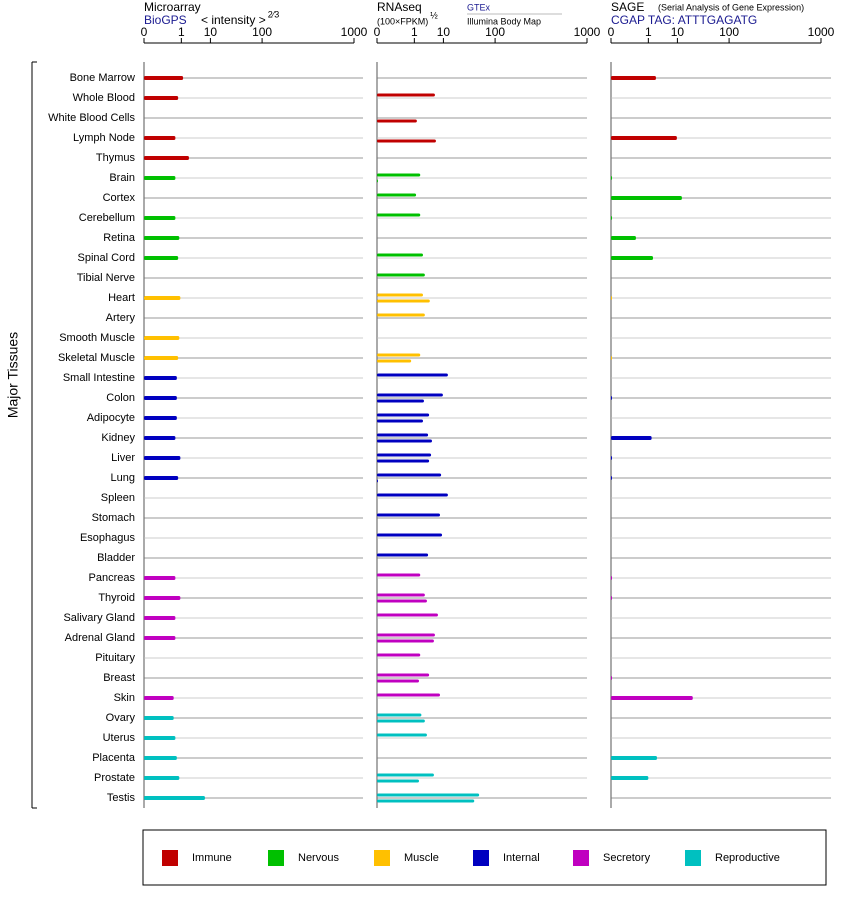  What do you see at coordinates (118, 438) in the screenshot?
I see `category-label: Kidney` at bounding box center [118, 438].